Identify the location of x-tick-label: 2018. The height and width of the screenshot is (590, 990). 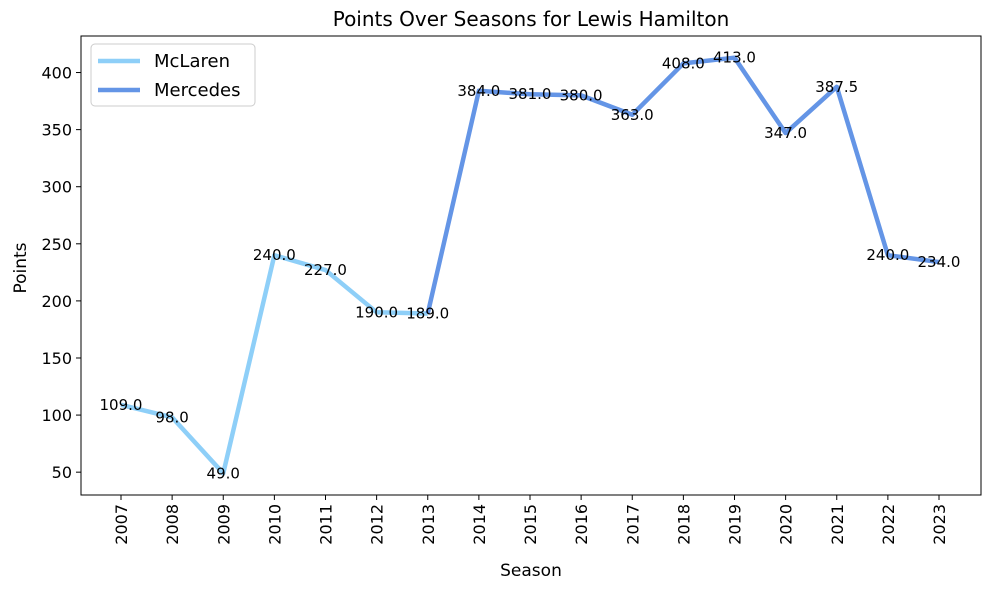
(683, 524).